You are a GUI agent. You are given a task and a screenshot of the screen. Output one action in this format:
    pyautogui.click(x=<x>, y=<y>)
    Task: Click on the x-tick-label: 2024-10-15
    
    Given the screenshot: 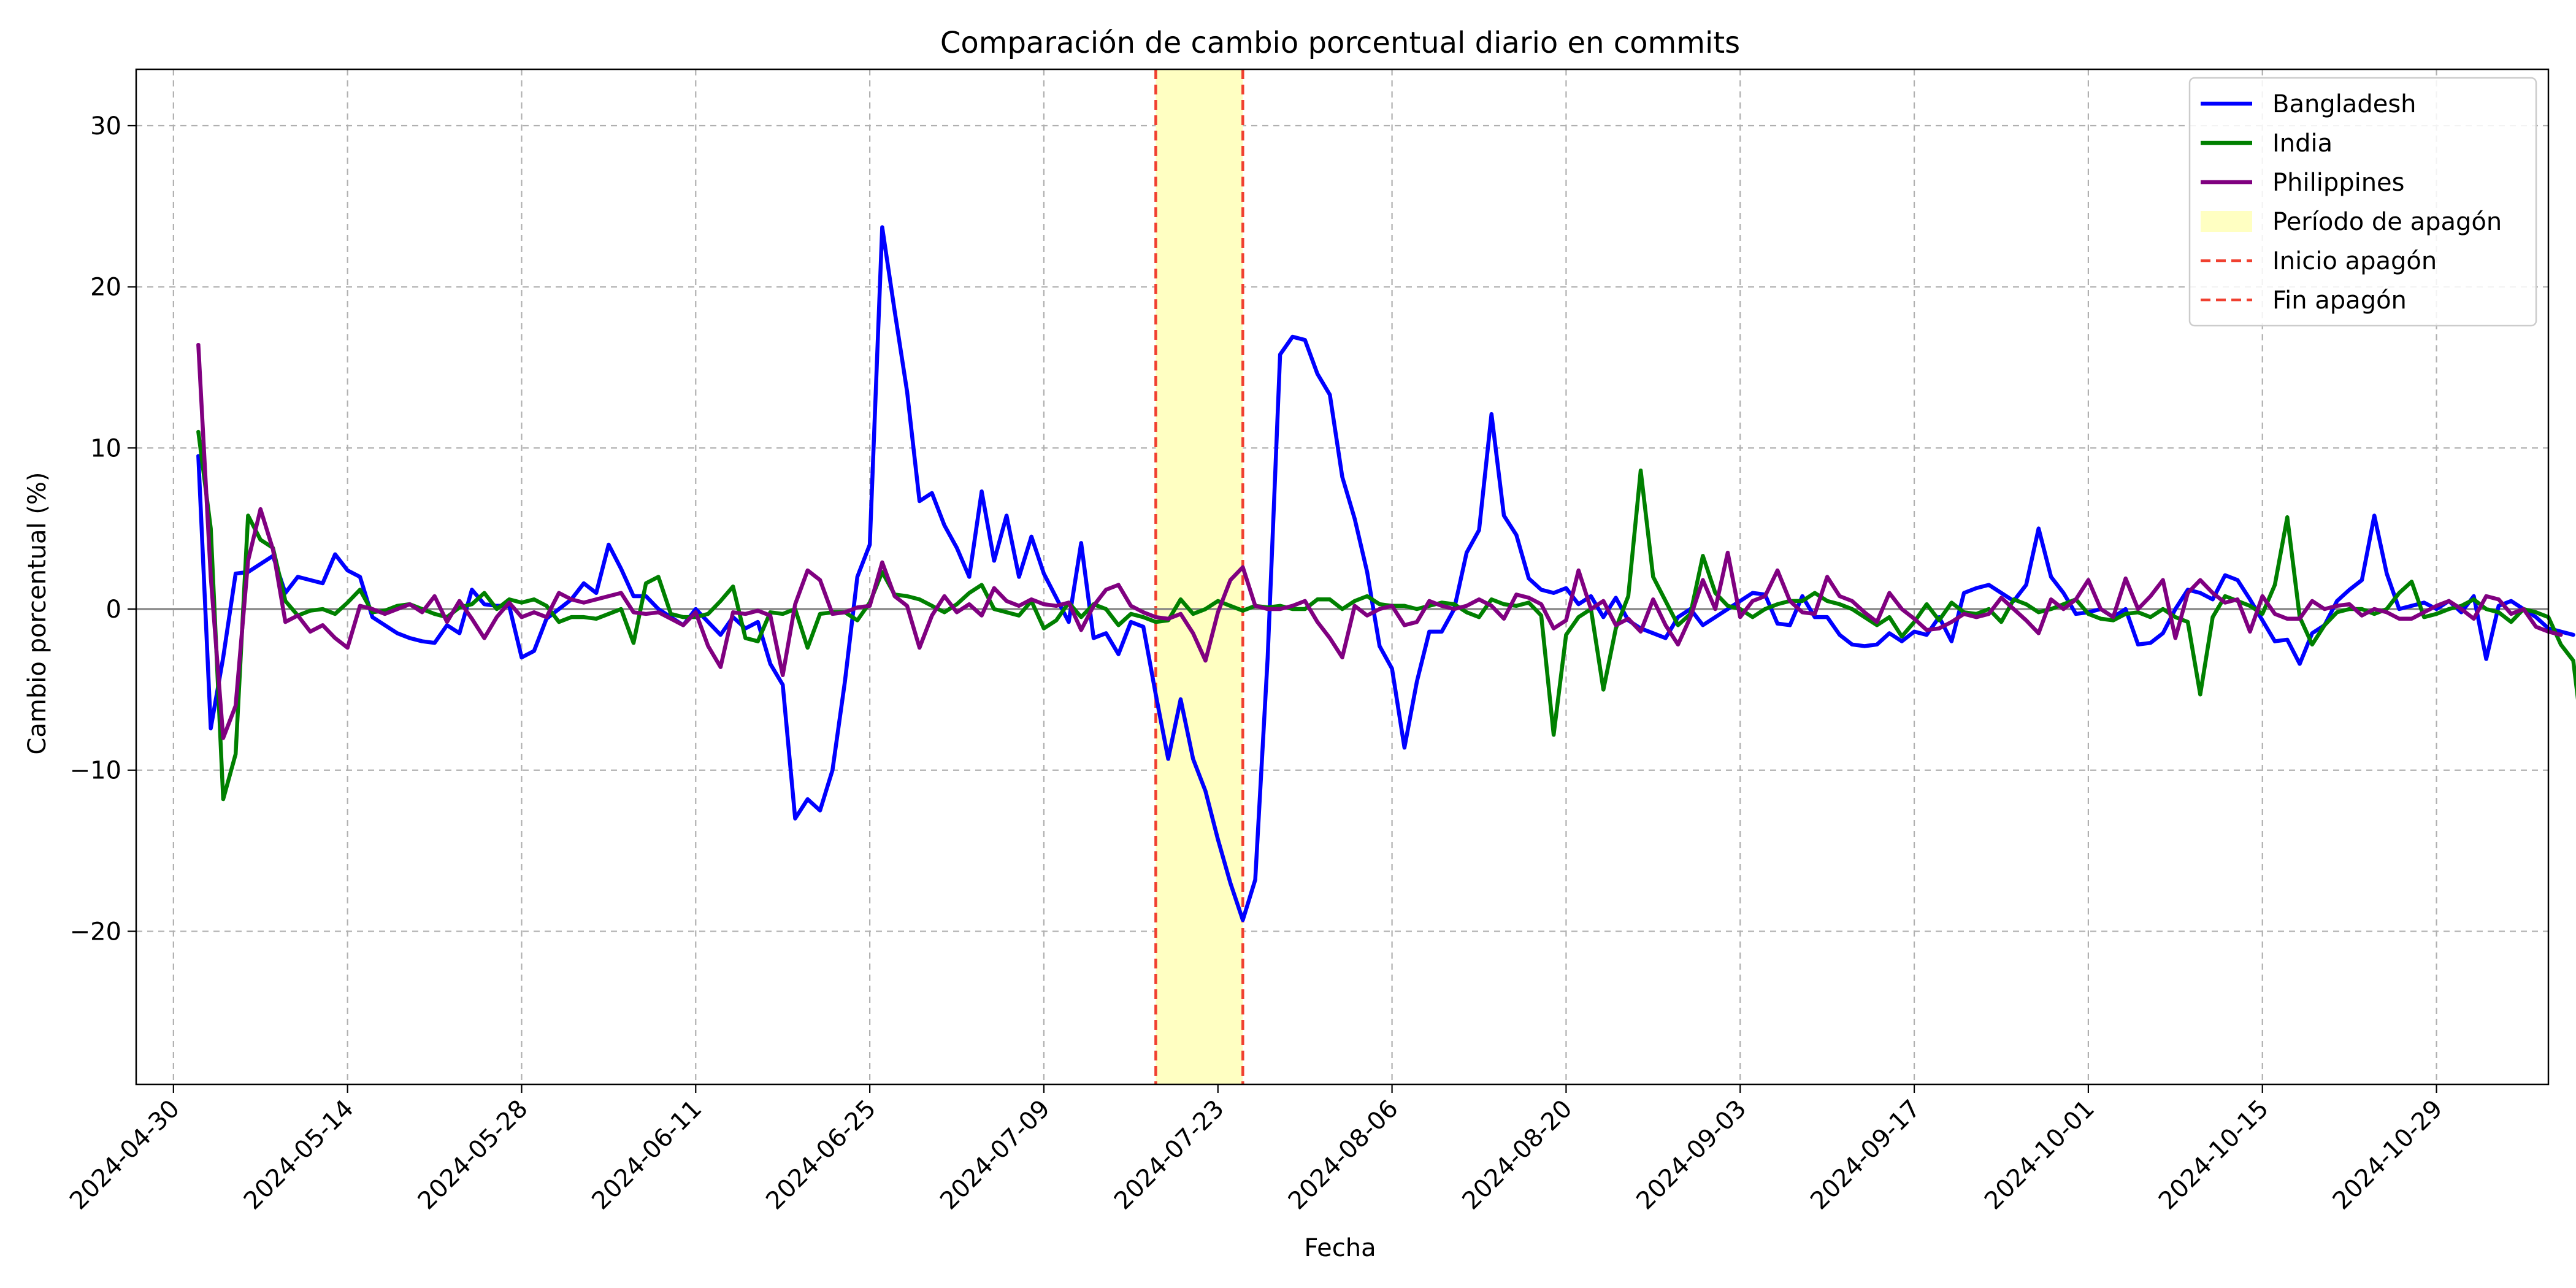 What is the action you would take?
    pyautogui.click(x=2213, y=1155)
    